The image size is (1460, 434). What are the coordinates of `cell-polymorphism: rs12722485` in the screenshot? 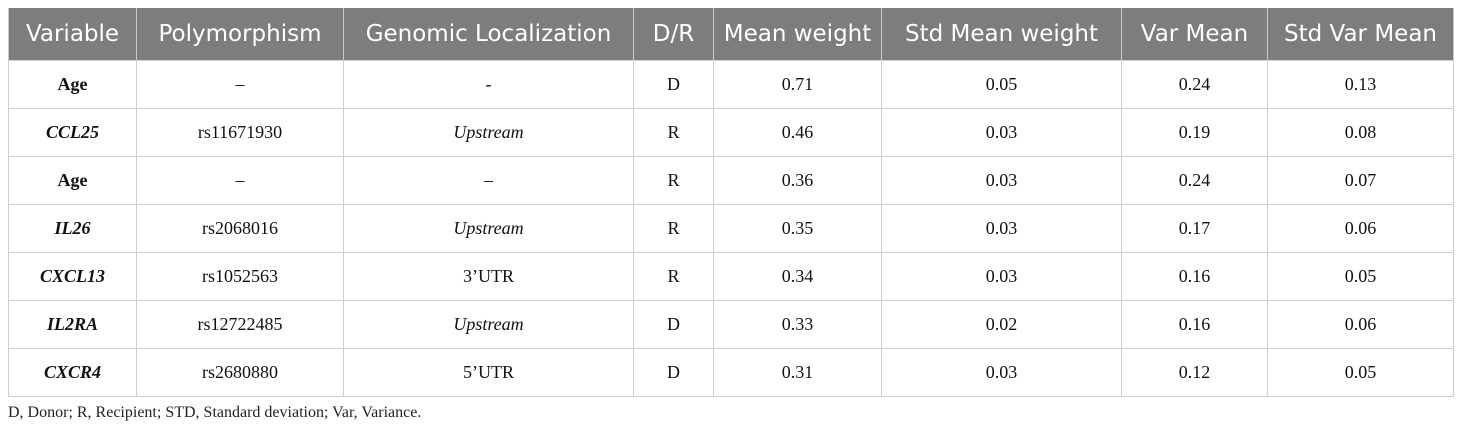 It's located at (240, 324).